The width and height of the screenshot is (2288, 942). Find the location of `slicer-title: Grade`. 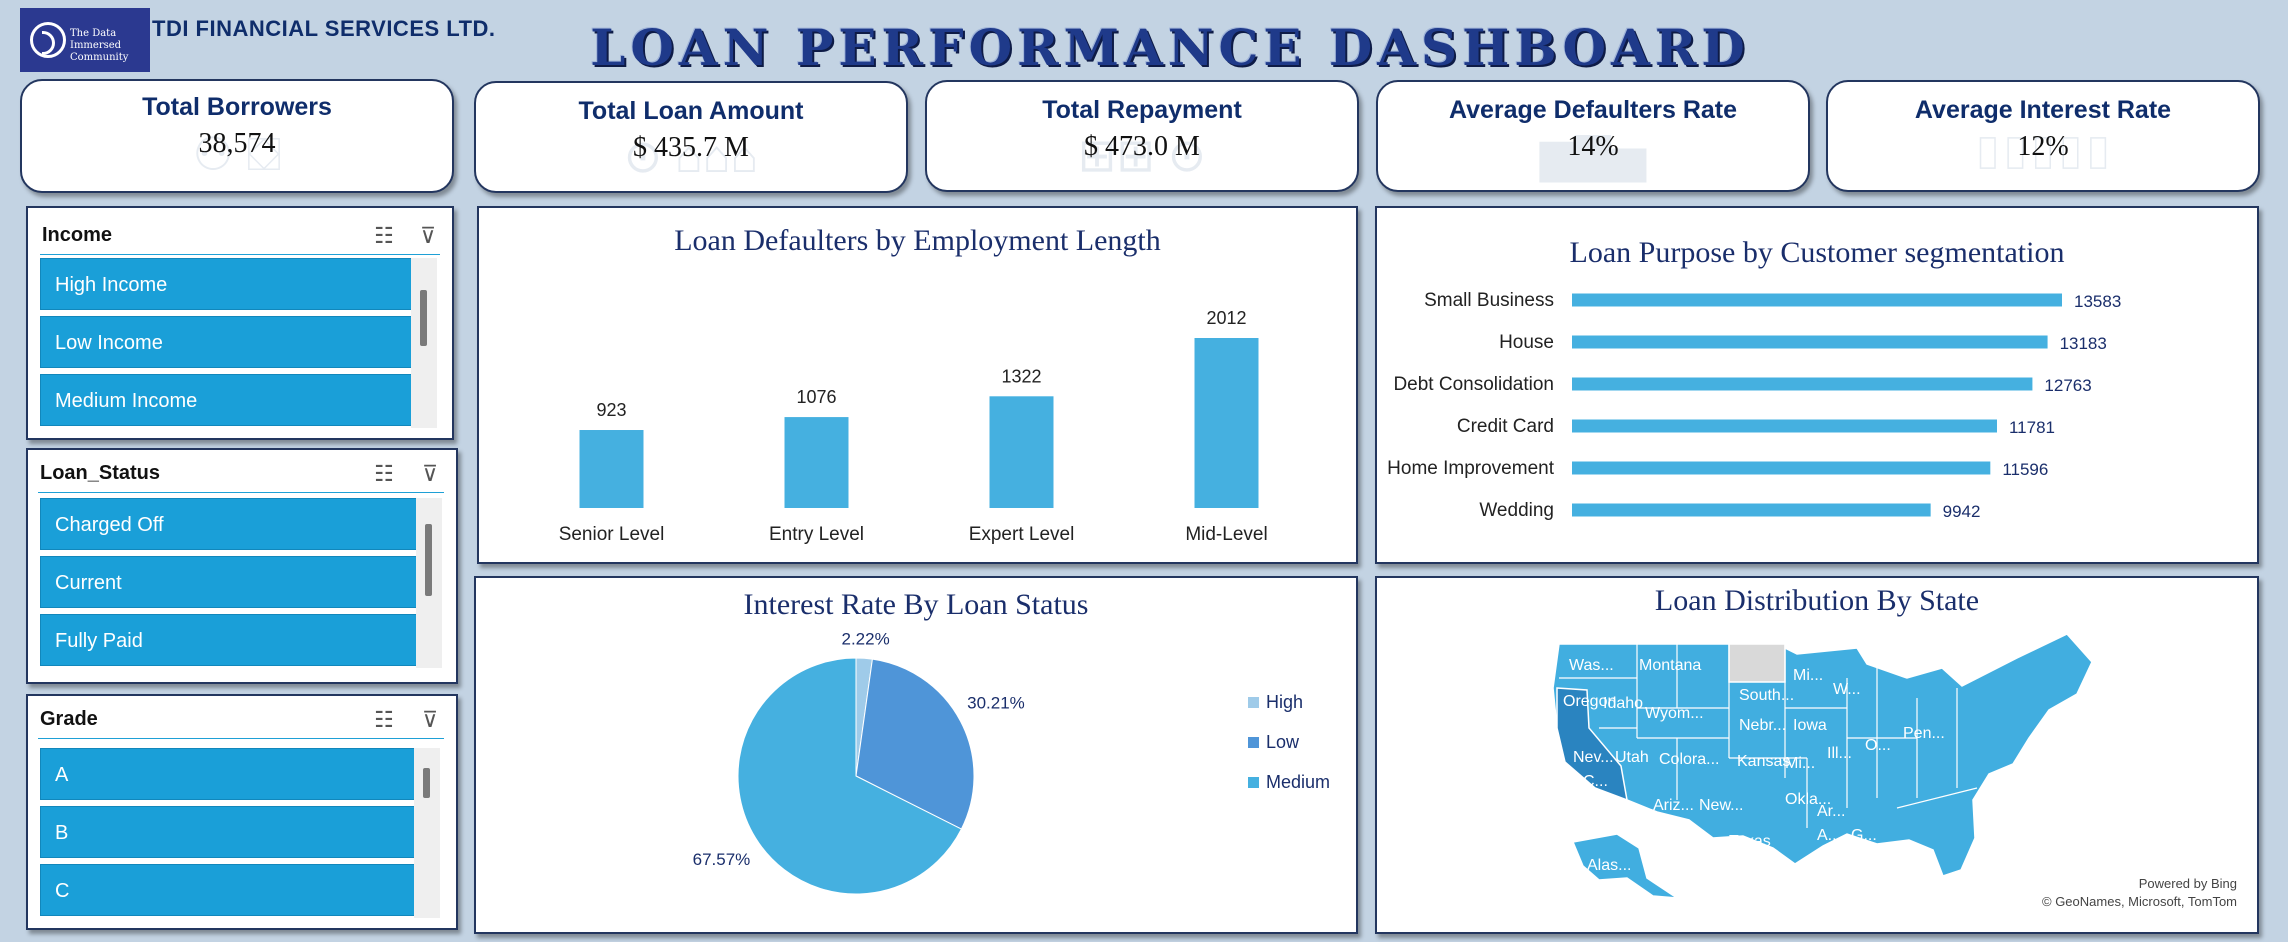

slicer-title: Grade is located at coordinates (69, 719).